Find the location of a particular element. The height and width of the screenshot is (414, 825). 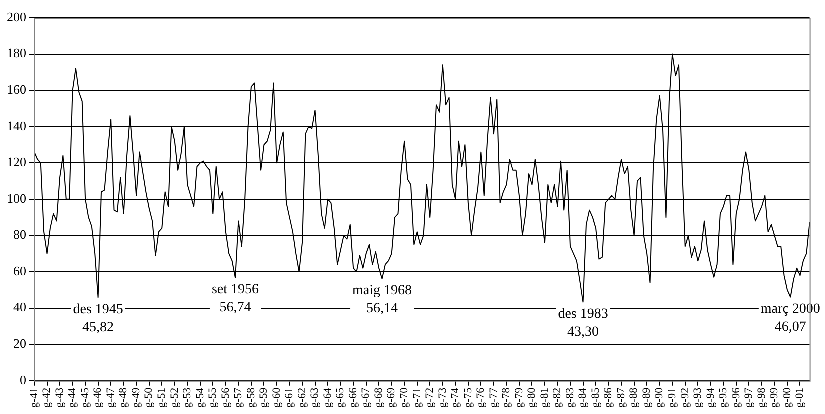

x-tick-label: g-89 is located at coordinates (646, 397).